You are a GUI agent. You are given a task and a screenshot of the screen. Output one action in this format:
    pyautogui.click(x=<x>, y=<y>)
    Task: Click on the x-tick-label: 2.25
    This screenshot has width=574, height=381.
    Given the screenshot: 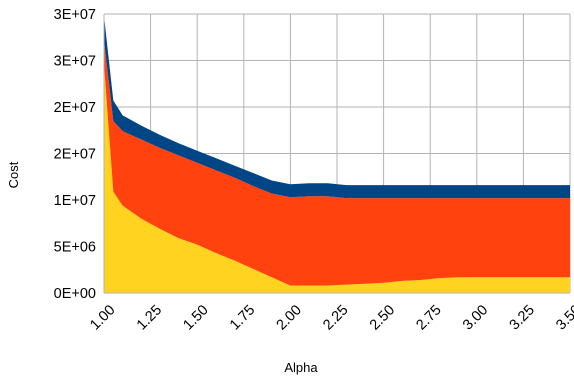 What is the action you would take?
    pyautogui.click(x=335, y=317)
    